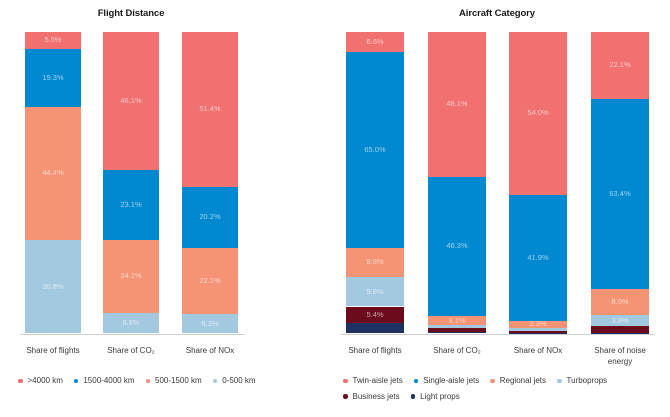 The image size is (670, 417). I want to click on data-label: 5.4%, so click(375, 314).